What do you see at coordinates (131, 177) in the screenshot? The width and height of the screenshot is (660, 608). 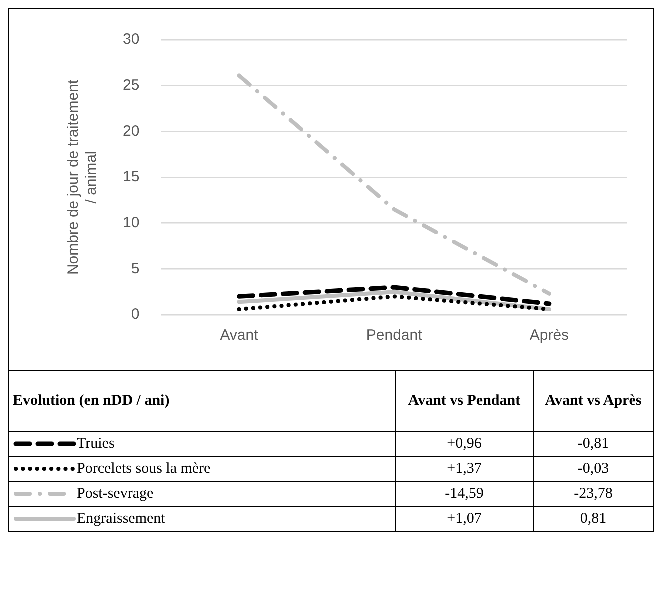 I see `y-tick-label: 15` at bounding box center [131, 177].